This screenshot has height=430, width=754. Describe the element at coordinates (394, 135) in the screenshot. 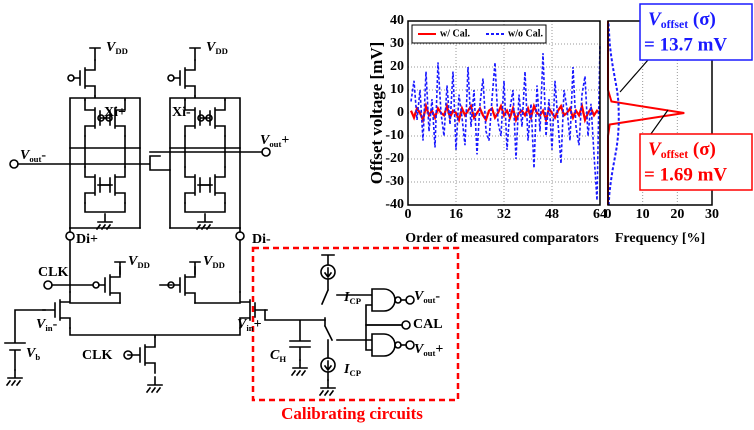

I see `tick-label: -10` at that location.